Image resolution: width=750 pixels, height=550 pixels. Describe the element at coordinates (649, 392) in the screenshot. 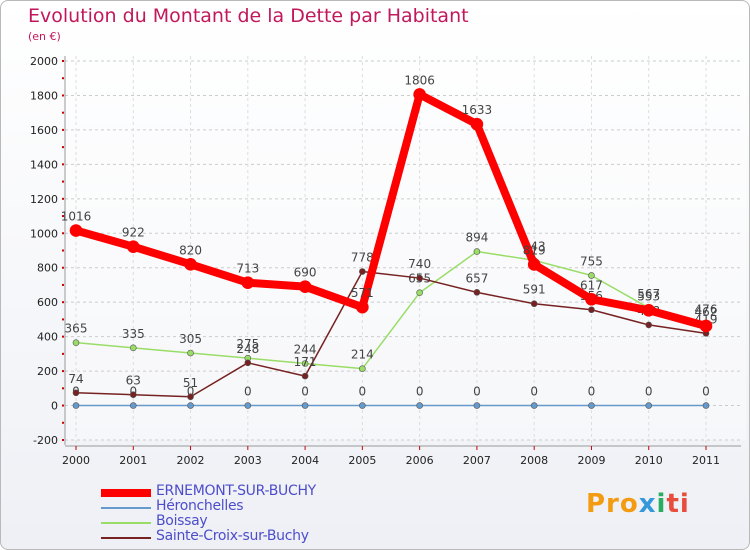

I see `data-label-heronchelles-2010: 0` at that location.